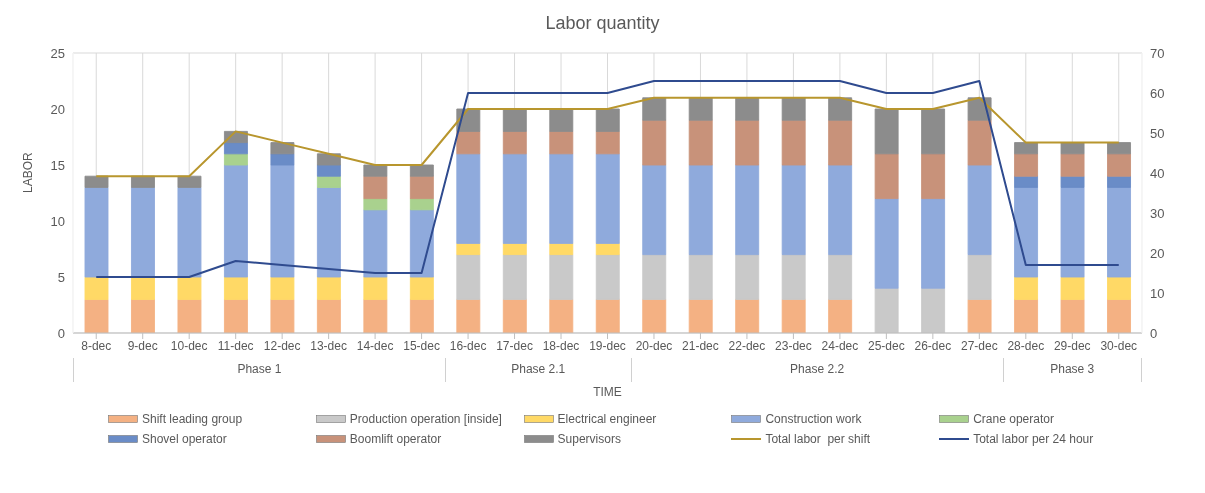 This screenshot has width=1205, height=493. What do you see at coordinates (96, 345) in the screenshot?
I see `x-tick-label: 8-dec` at bounding box center [96, 345].